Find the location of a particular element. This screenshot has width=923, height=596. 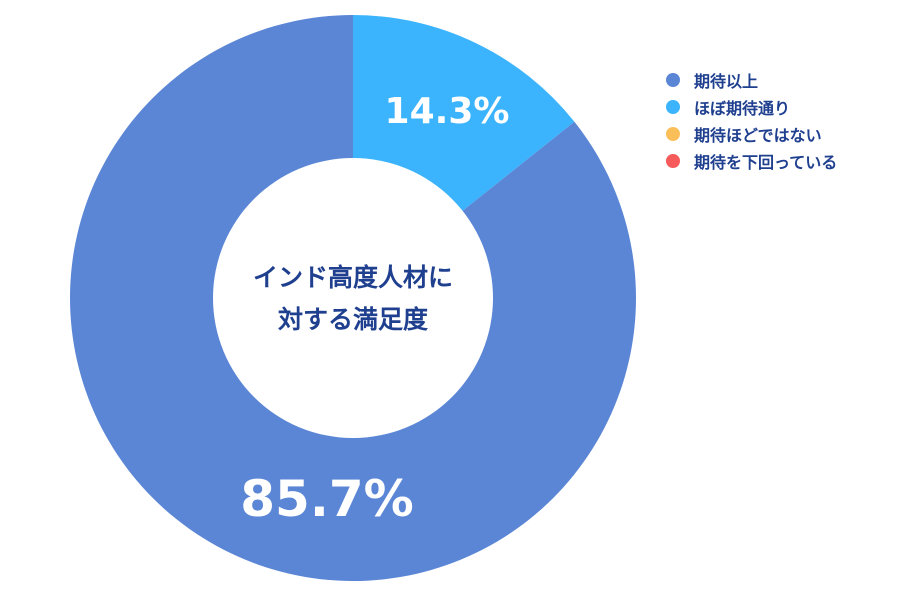

center-title-line-2: 対する満足度 is located at coordinates (353, 319).